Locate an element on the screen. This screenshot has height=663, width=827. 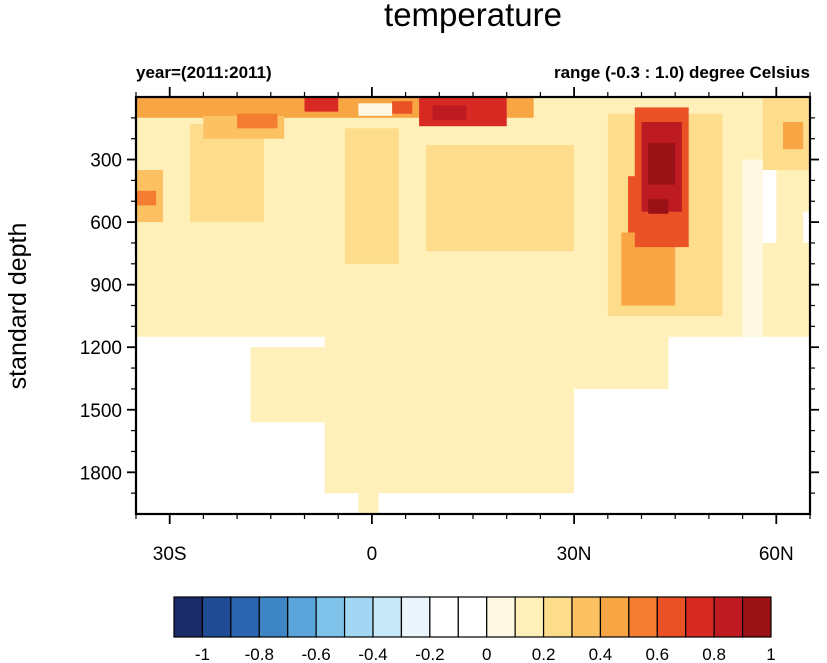
colorbar: -1 -0.8 -0.6 -0.4 -0.2 0 0.2 0.4 0.6 0.8 1 is located at coordinates (474, 629).